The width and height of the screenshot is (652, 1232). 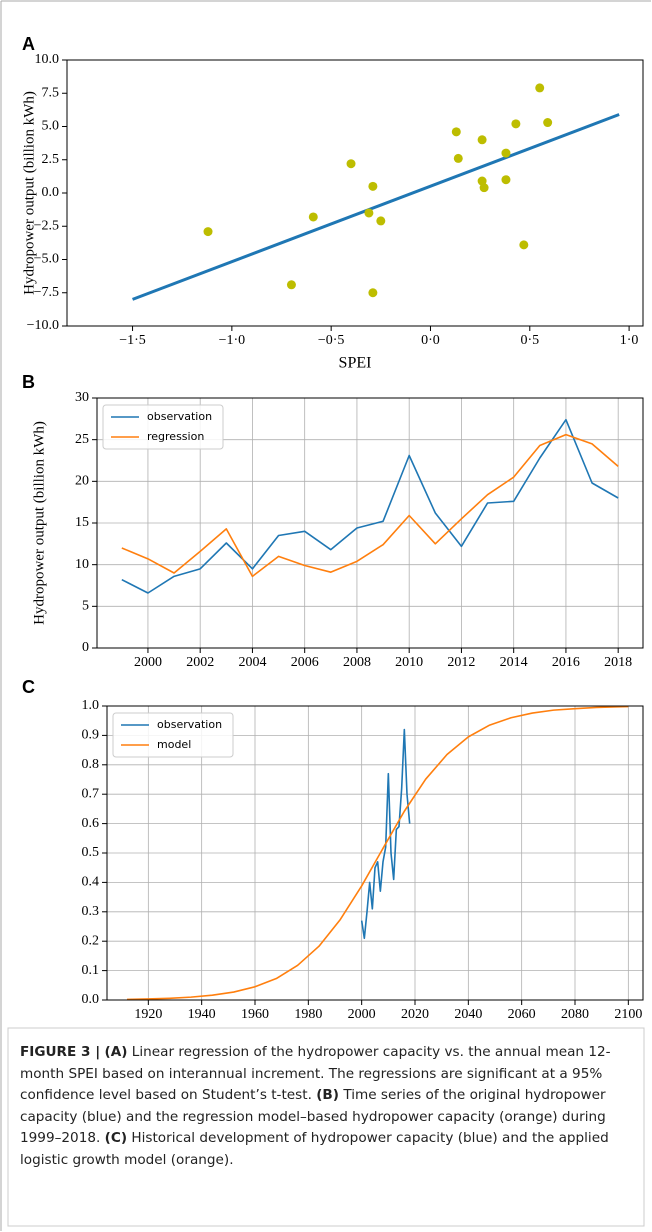 What do you see at coordinates (28, 687) in the screenshot?
I see `panel-label: C` at bounding box center [28, 687].